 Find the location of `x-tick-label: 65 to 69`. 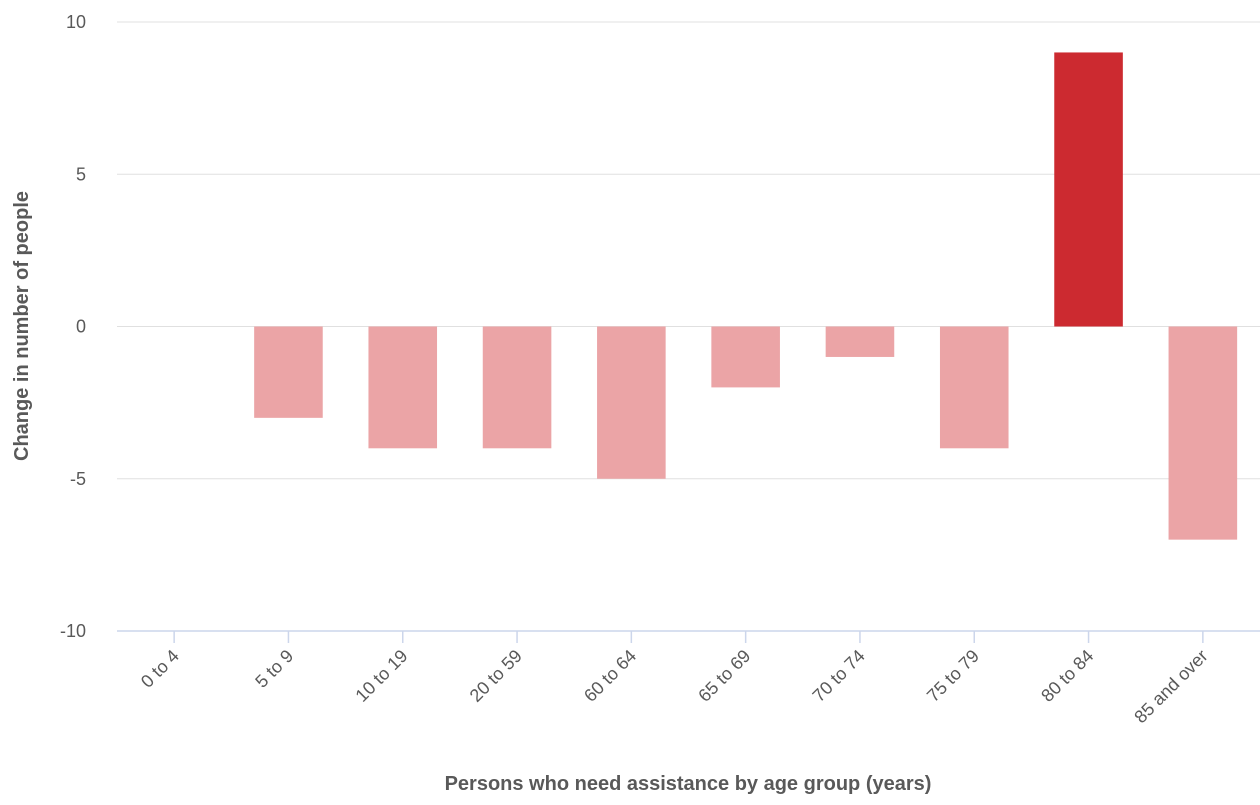

x-tick-label: 65 to 69 is located at coordinates (724, 676).